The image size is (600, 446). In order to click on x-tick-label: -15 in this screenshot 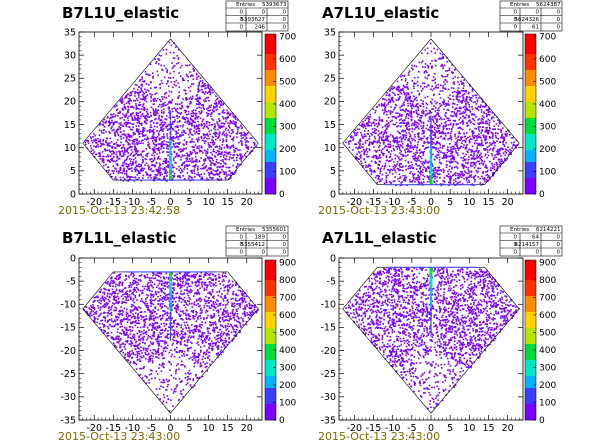, I will do `click(374, 202)`.